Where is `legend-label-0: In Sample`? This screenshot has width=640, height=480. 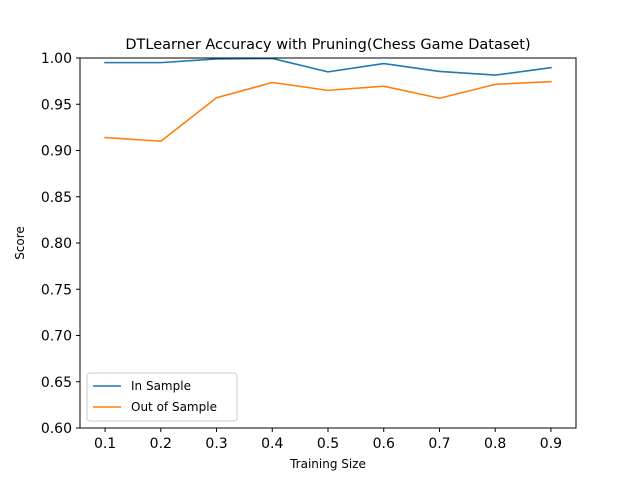 legend-label-0: In Sample is located at coordinates (161, 386).